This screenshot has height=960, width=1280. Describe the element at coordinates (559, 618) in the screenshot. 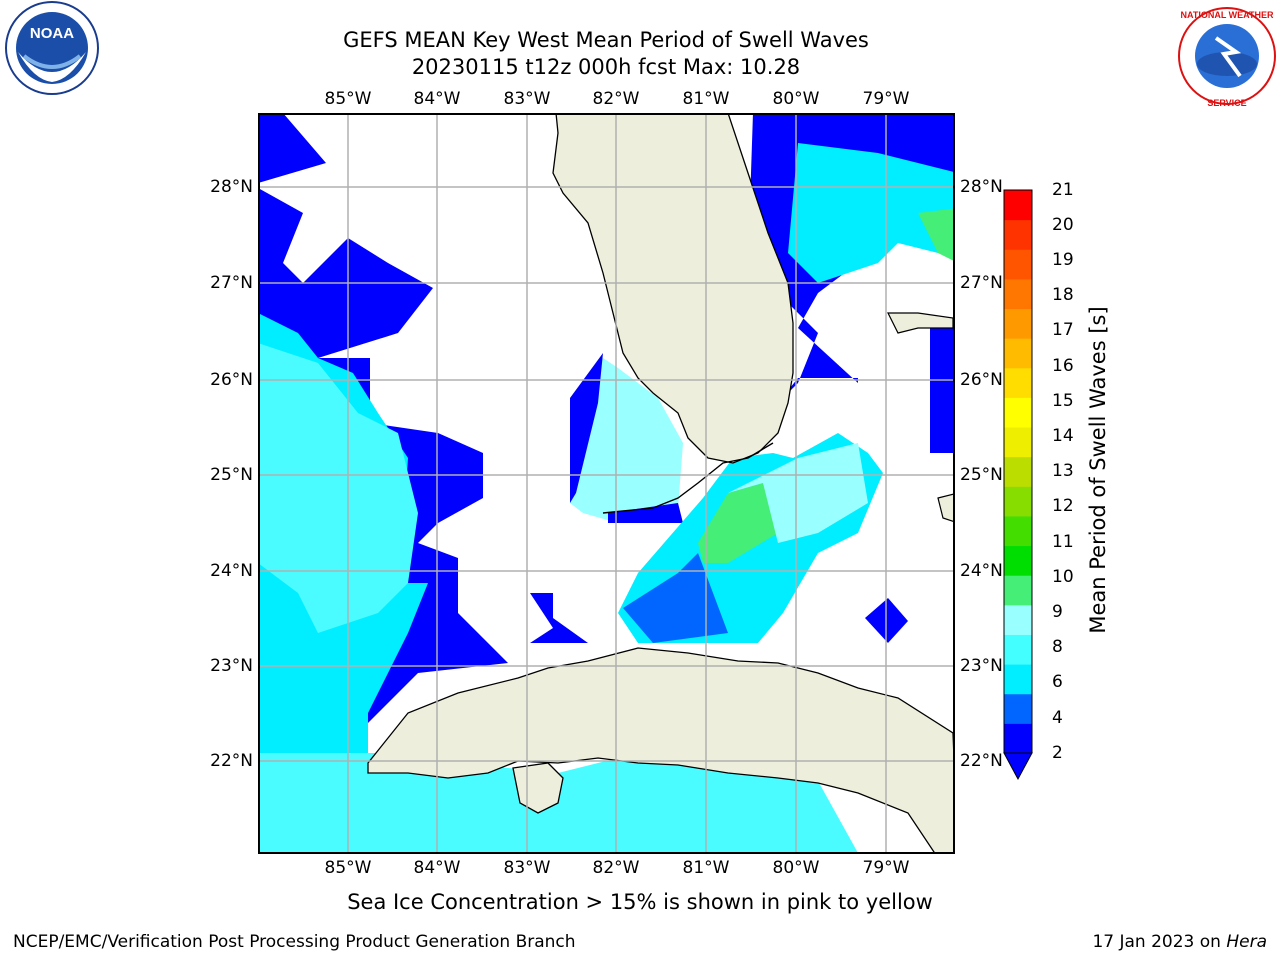

I see `field-patch-a` at that location.